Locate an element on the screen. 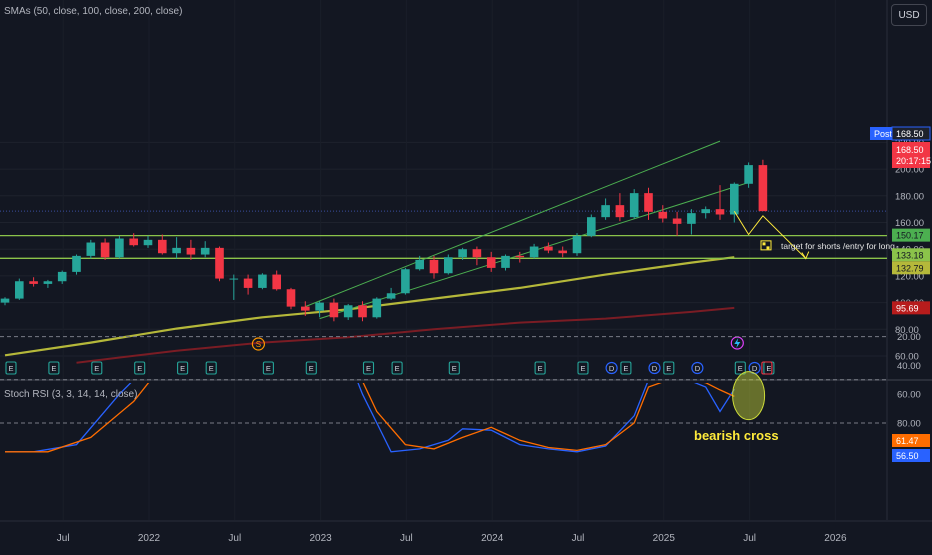  time-tick-label: 2024 is located at coordinates (492, 538).